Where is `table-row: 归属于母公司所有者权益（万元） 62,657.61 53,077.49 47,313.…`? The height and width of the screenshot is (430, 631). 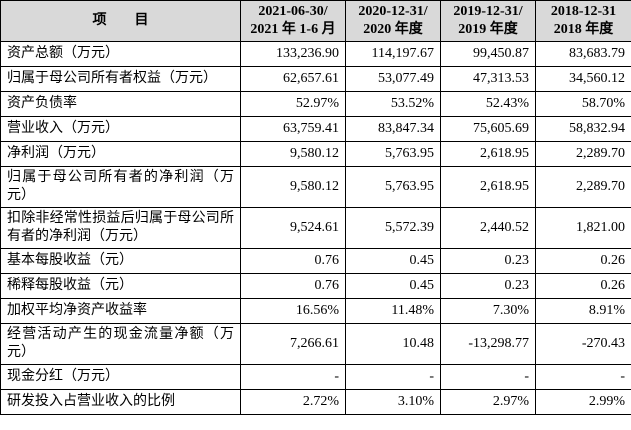
table-row: 归属于母公司所有者权益（万元） 62,657.61 53,077.49 47,313.… is located at coordinates (315, 79).